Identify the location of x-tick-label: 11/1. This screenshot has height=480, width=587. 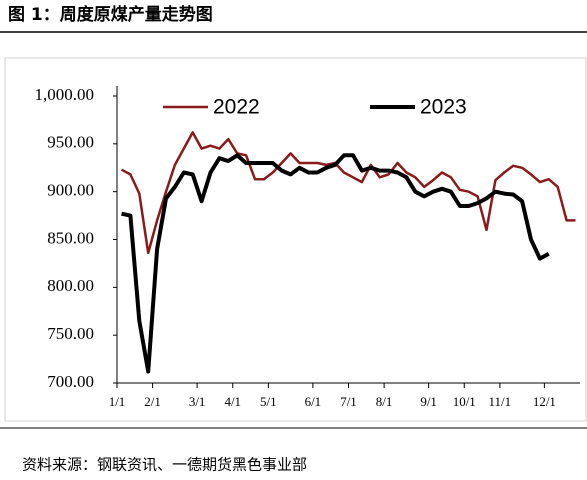
(500, 401).